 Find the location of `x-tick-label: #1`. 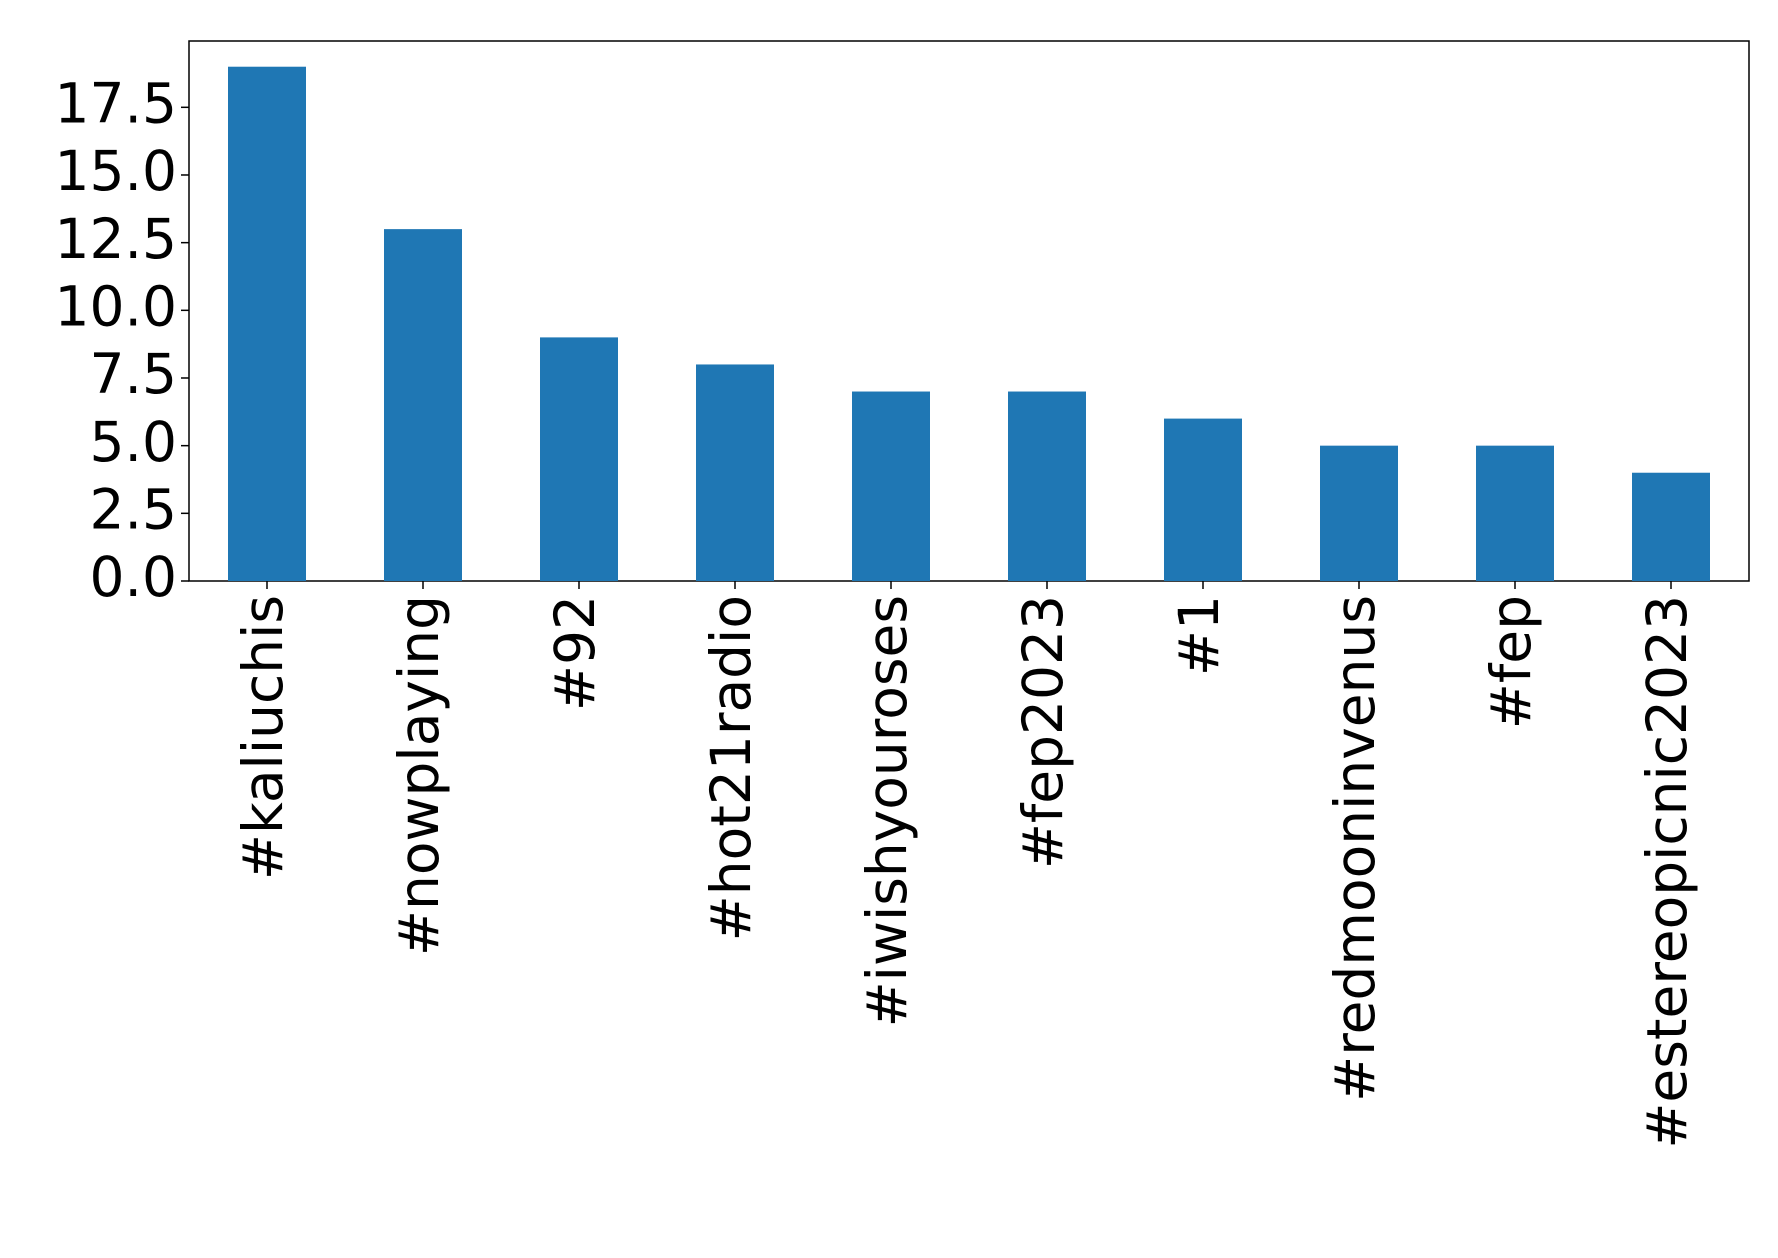

x-tick-label: #1 is located at coordinates (1199, 635).